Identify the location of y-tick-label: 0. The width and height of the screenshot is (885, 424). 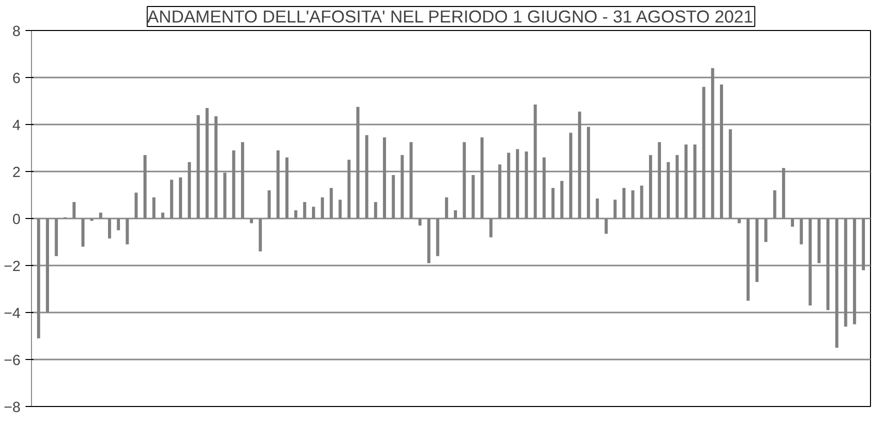
(16, 220).